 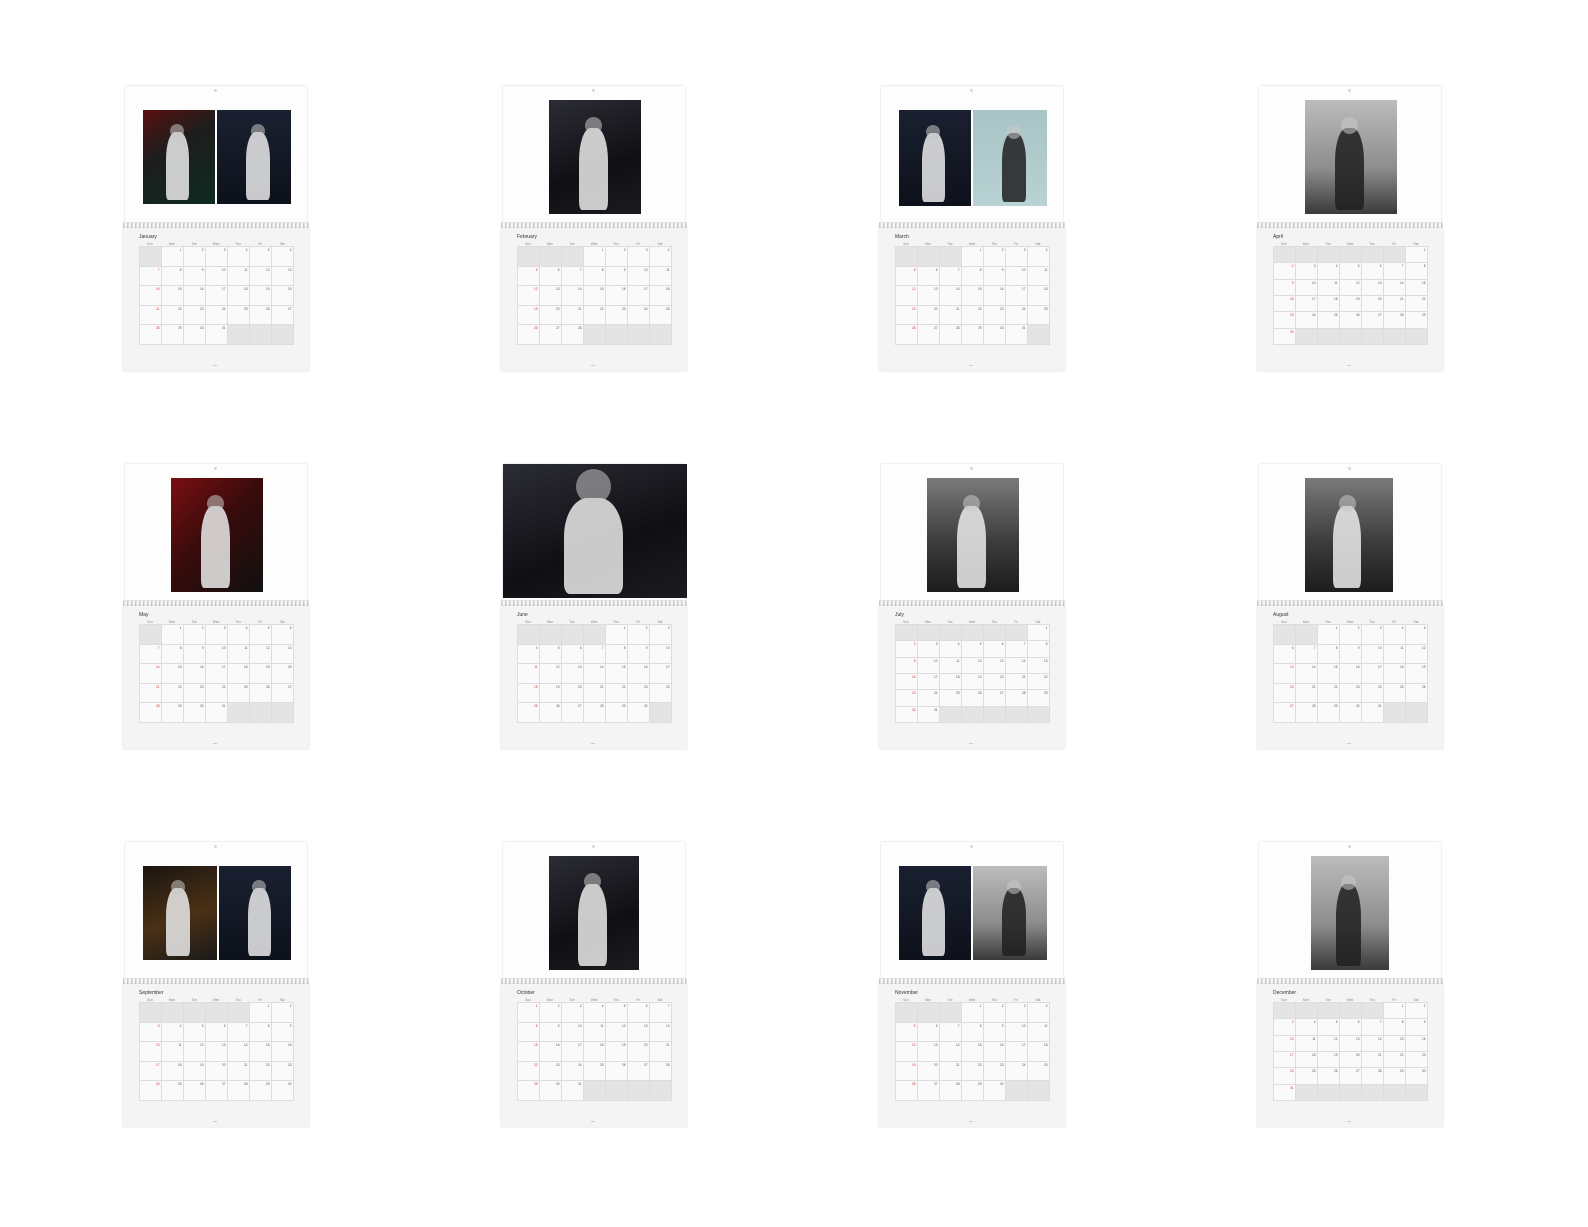 I want to click on day-cell: 29, so click(x=1417, y=320).